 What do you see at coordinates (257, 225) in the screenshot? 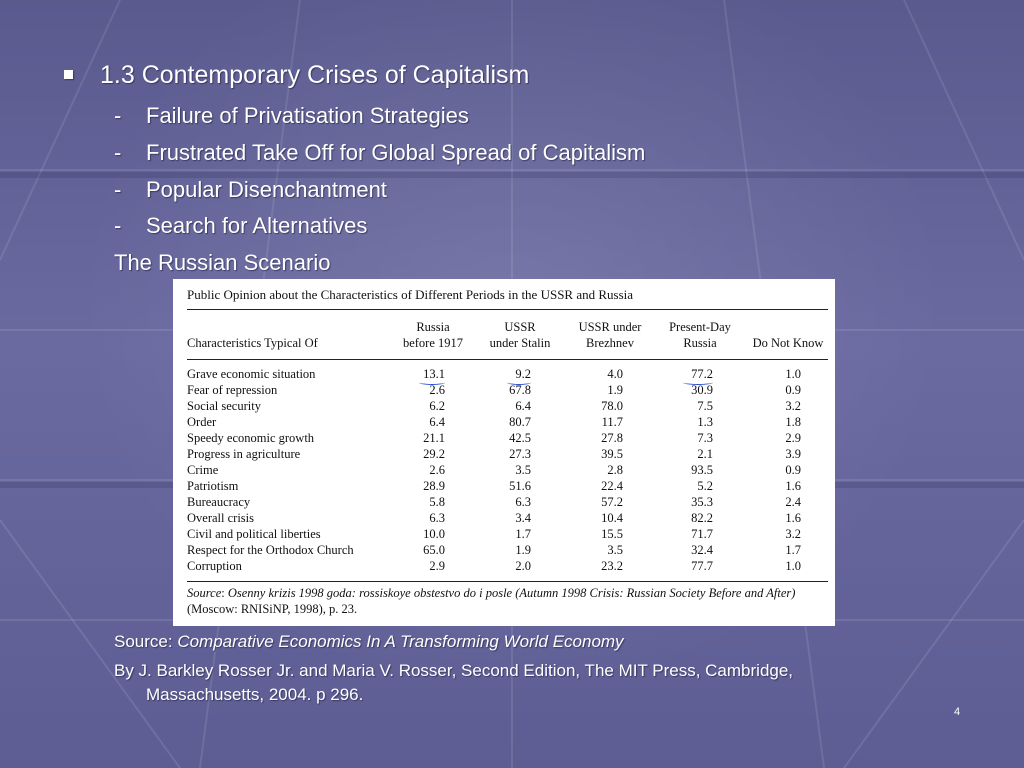
I see `subpoint-alternatives: Search for Alternatives` at bounding box center [257, 225].